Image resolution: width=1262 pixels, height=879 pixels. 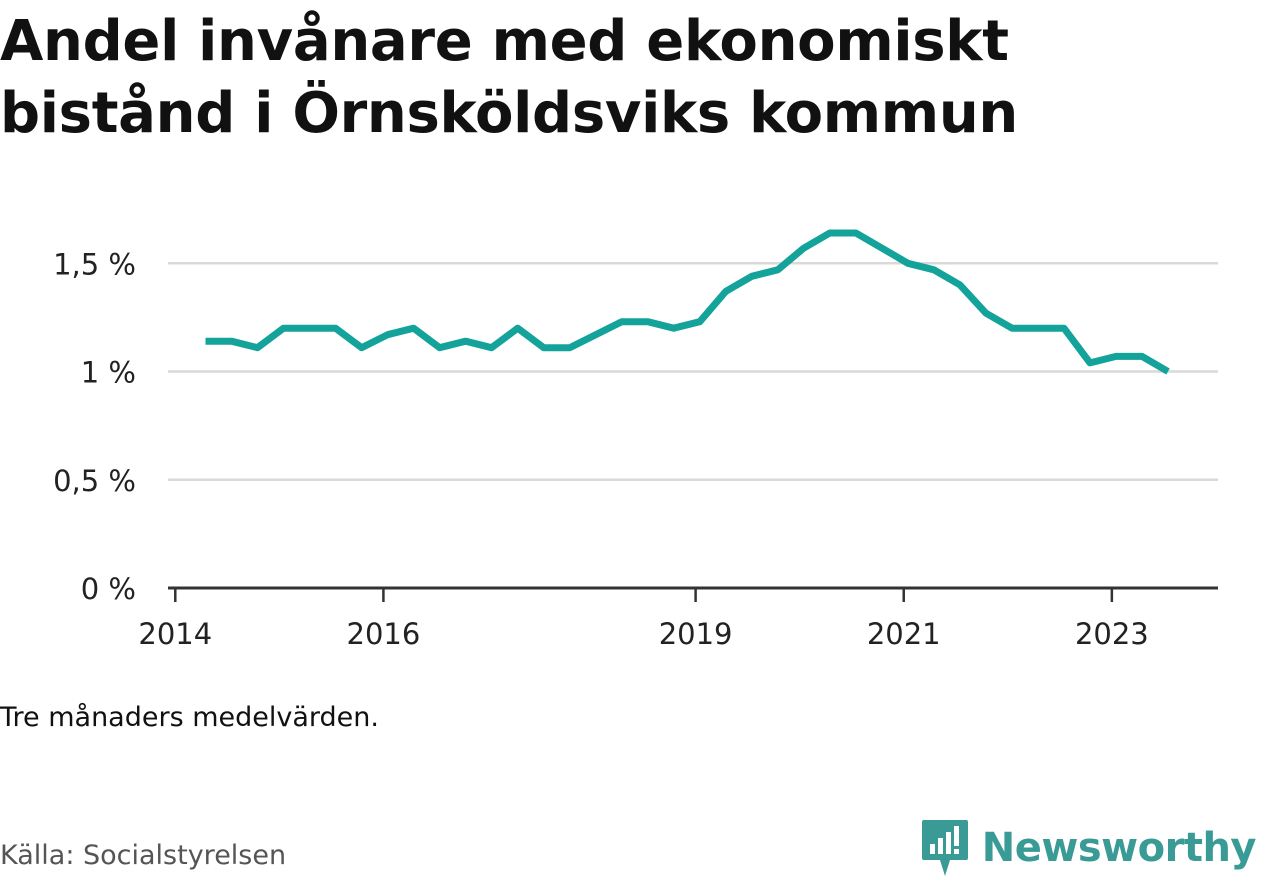 I want to click on source-text: Källa: Socialstyrelsen, so click(x=143, y=855).